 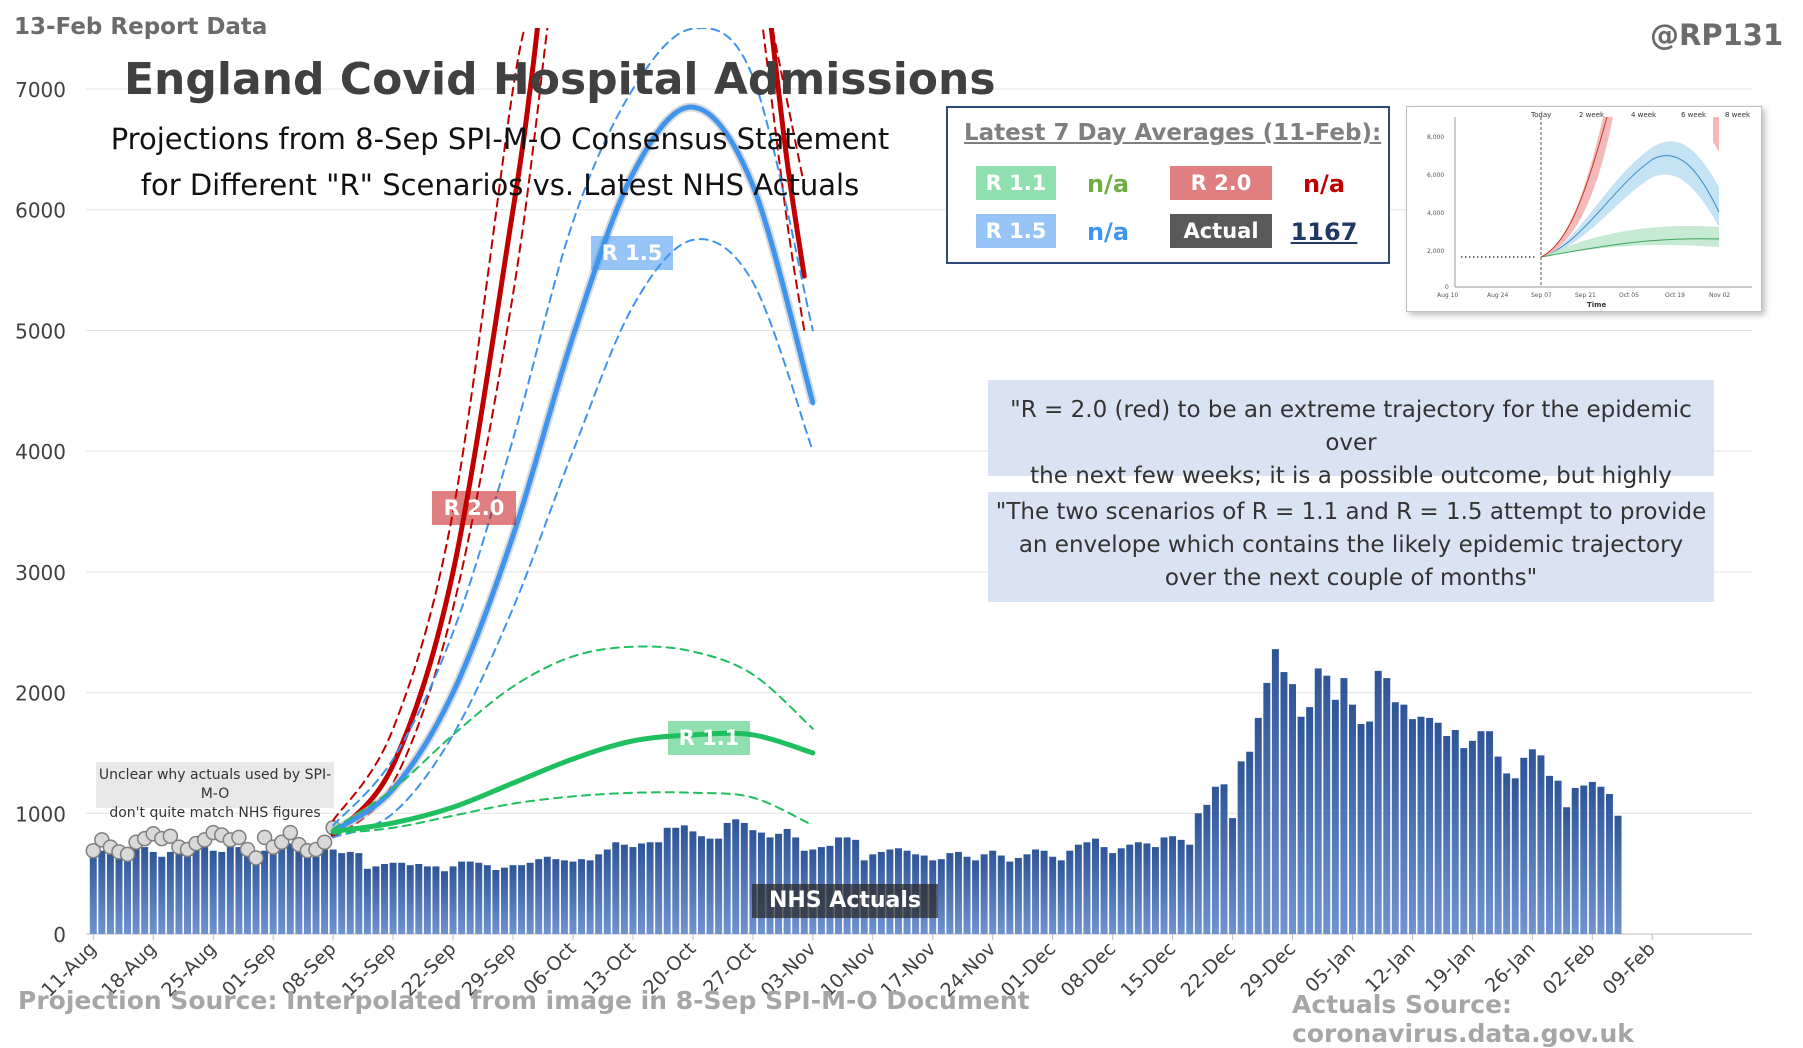 What do you see at coordinates (1596, 305) in the screenshot?
I see `inset-x-title: Time` at bounding box center [1596, 305].